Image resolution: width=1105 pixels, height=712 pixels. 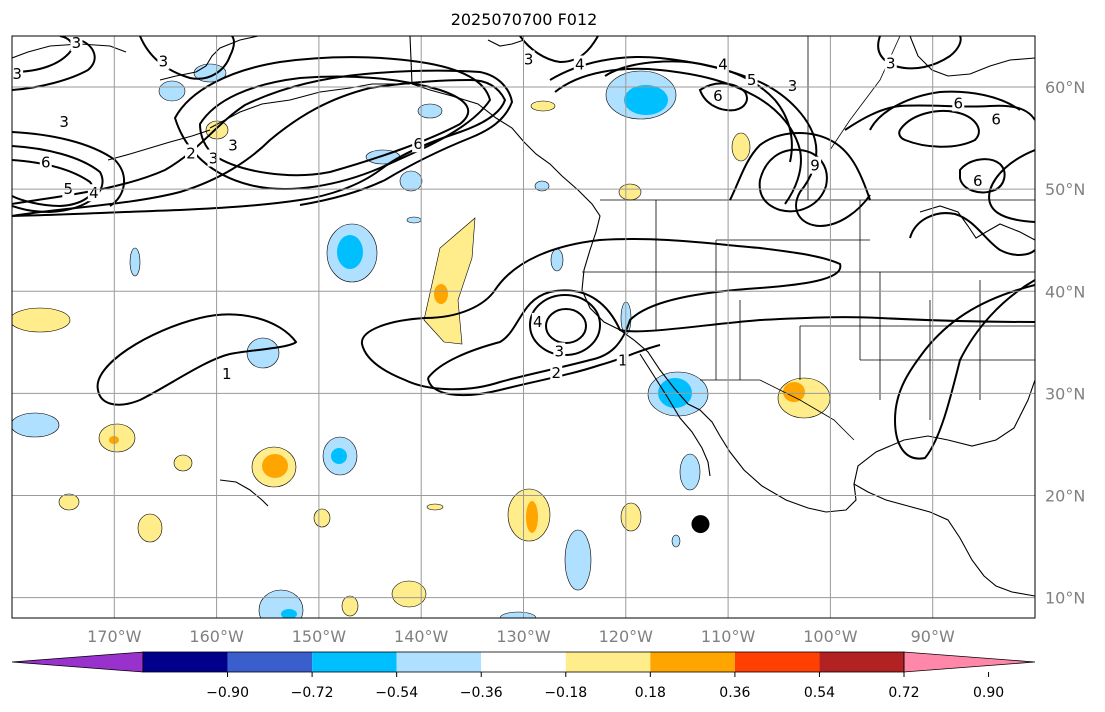 I want to click on location-marker, so click(x=700, y=524).